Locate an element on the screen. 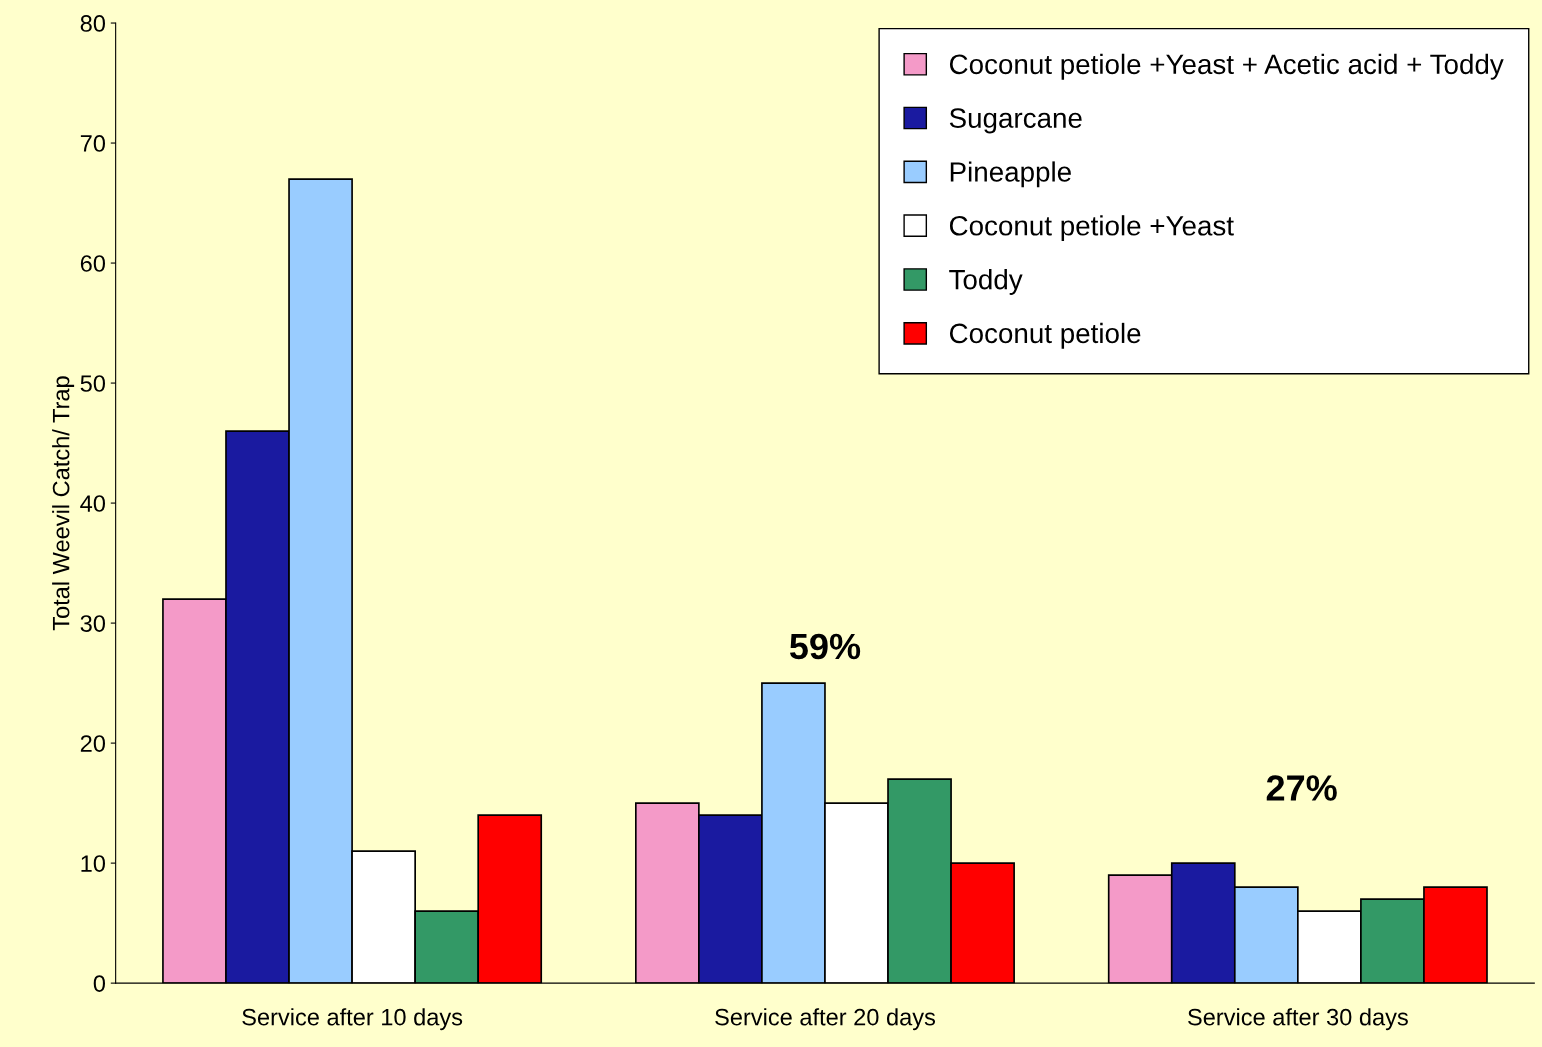 The width and height of the screenshot is (1542, 1047). y-tick-label: 0 is located at coordinates (99, 983).